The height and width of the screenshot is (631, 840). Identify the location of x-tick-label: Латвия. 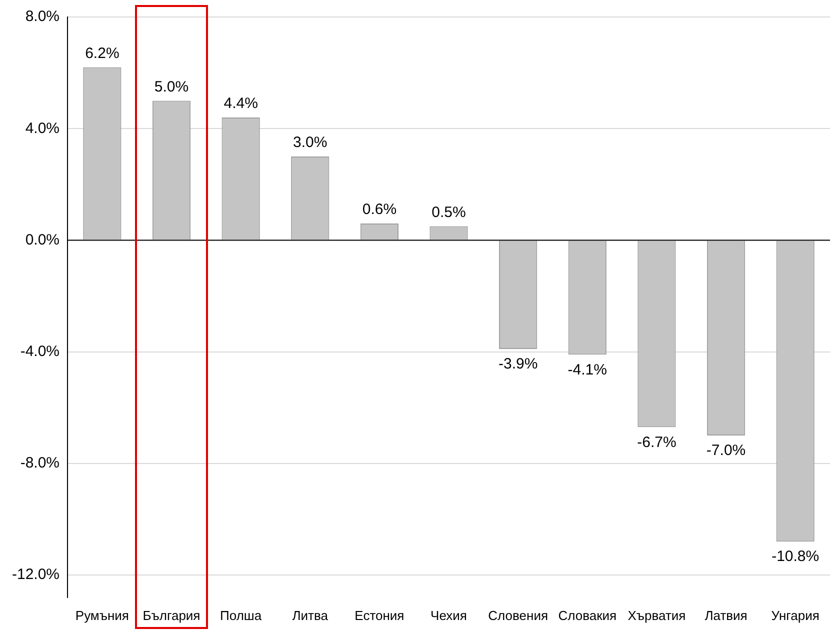
(726, 615).